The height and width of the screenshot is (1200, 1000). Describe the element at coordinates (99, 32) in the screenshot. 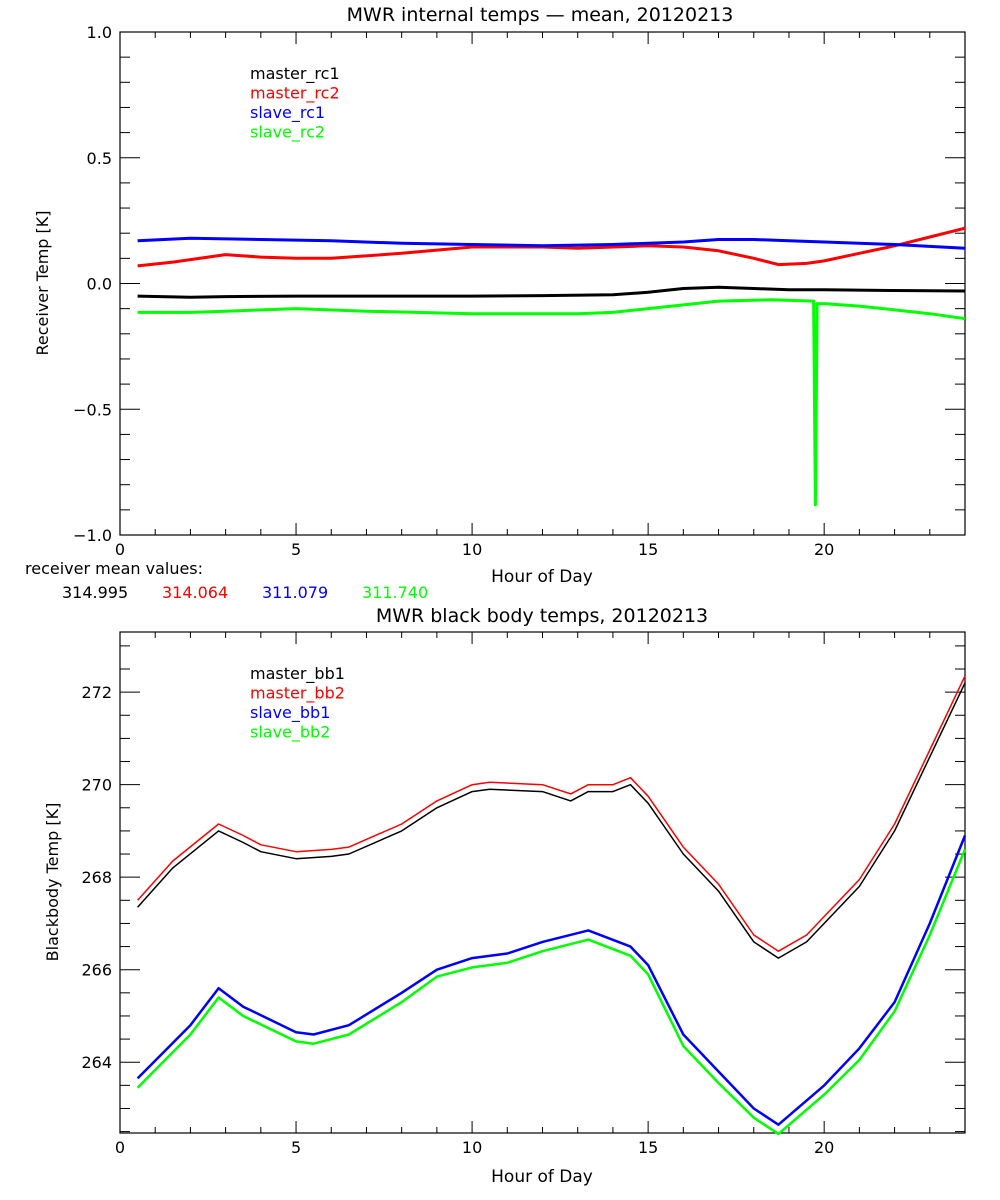

I see `y-tick-label: 1.0` at that location.